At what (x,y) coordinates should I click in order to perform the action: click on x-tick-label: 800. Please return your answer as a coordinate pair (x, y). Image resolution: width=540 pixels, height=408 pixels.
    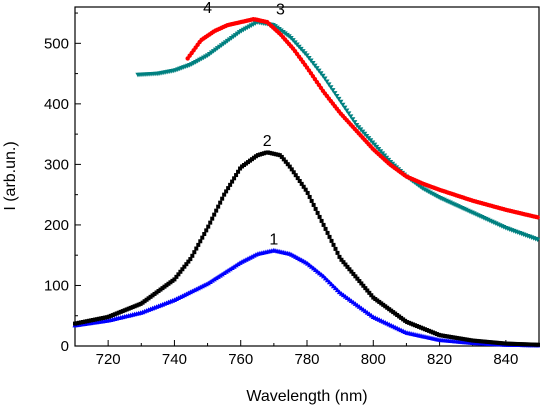
    Looking at the image, I should click on (373, 359).